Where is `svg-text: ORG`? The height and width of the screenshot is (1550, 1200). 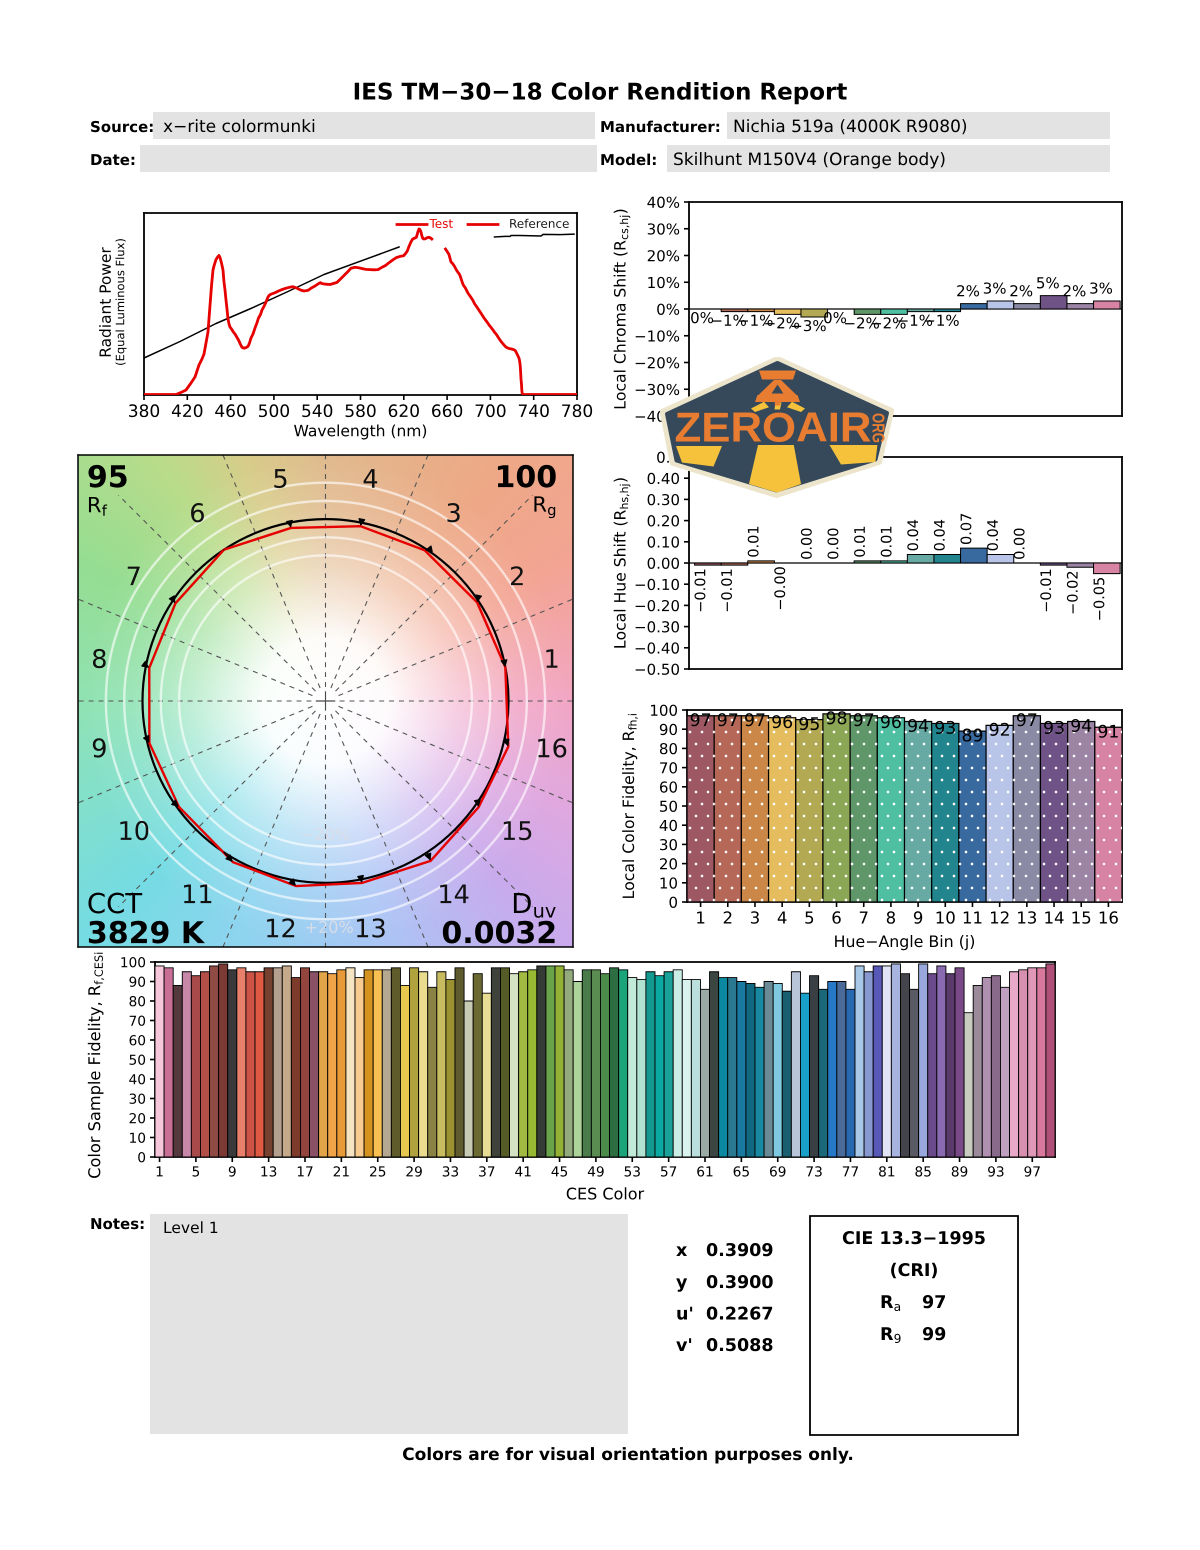 svg-text: ORG is located at coordinates (879, 428).